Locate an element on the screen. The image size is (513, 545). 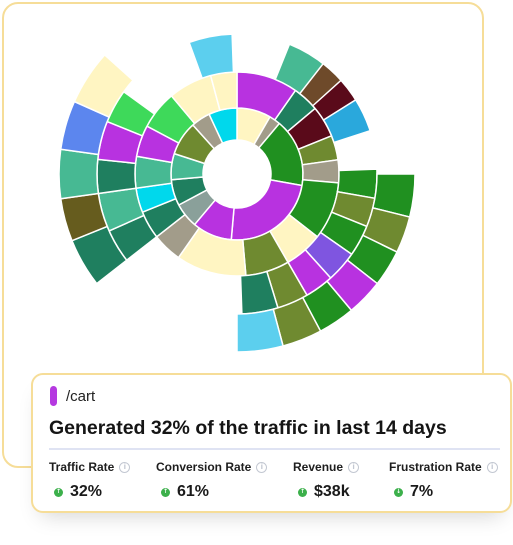
route-color-swatch is located at coordinates (53, 396).